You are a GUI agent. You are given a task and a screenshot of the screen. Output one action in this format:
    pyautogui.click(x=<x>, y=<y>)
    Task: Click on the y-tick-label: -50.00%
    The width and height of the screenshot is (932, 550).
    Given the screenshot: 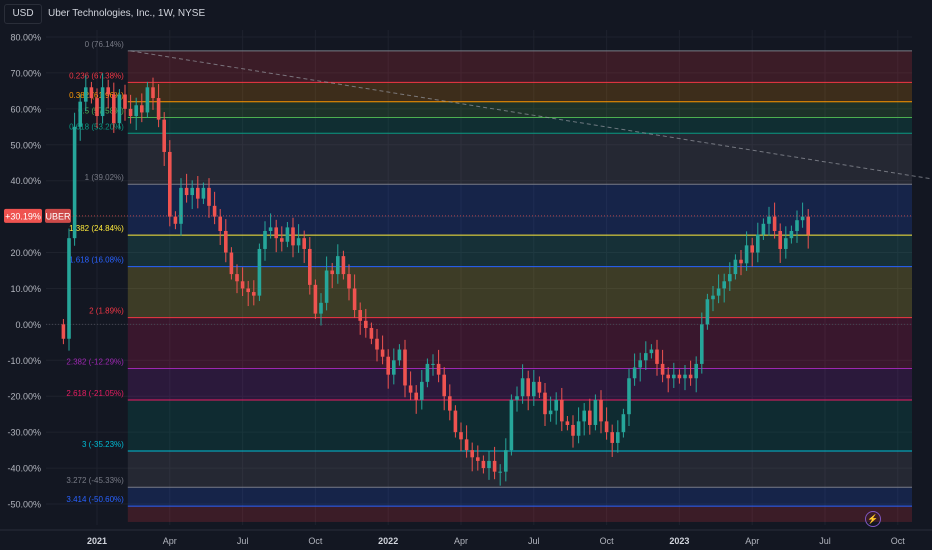 What is the action you would take?
    pyautogui.click(x=24, y=505)
    